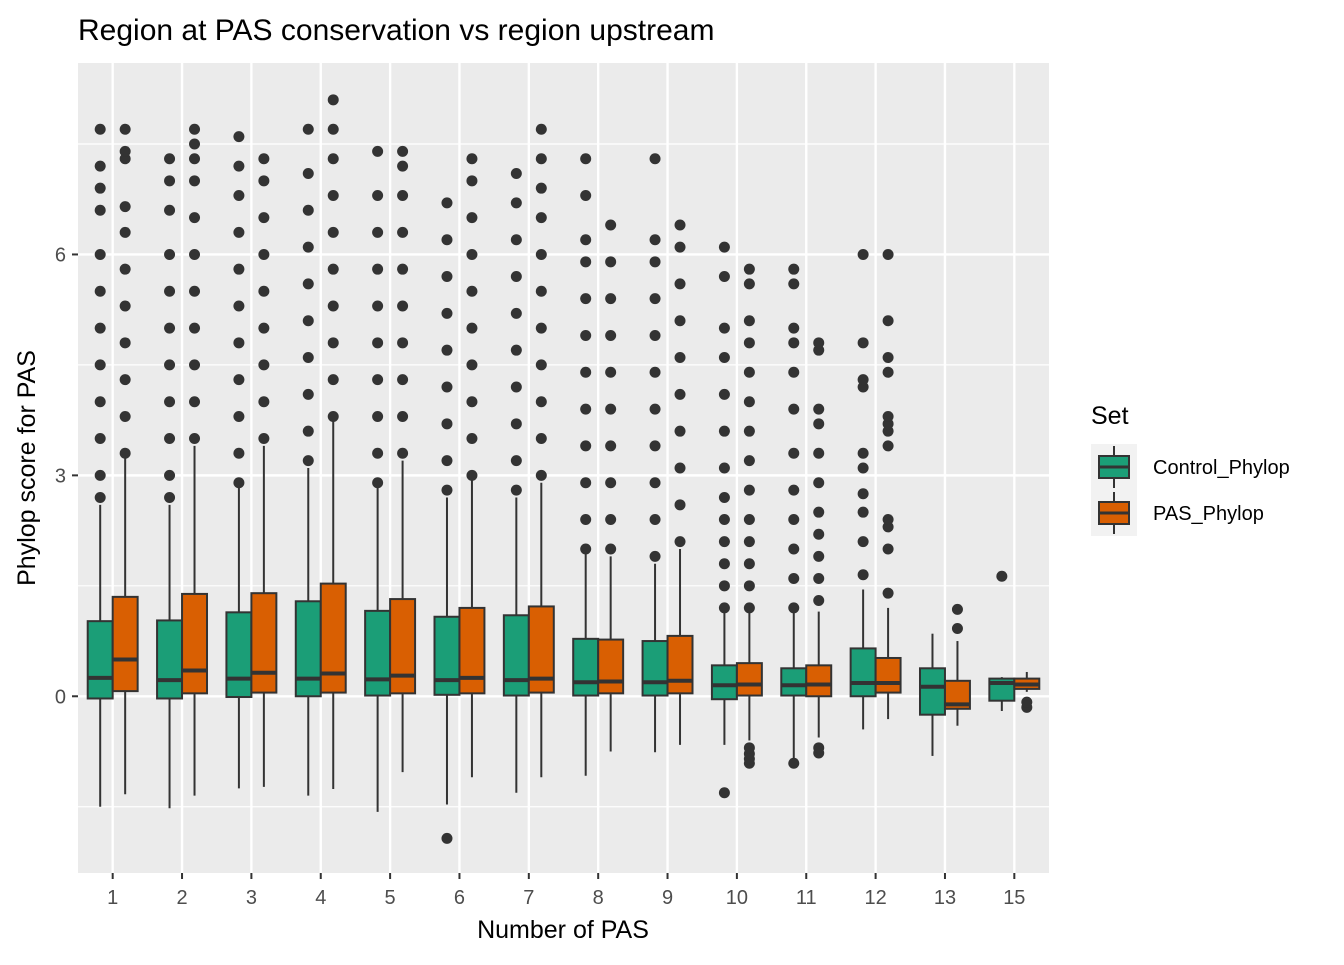 The image size is (1344, 965). I want to click on x-tick-label: 1, so click(112, 898).